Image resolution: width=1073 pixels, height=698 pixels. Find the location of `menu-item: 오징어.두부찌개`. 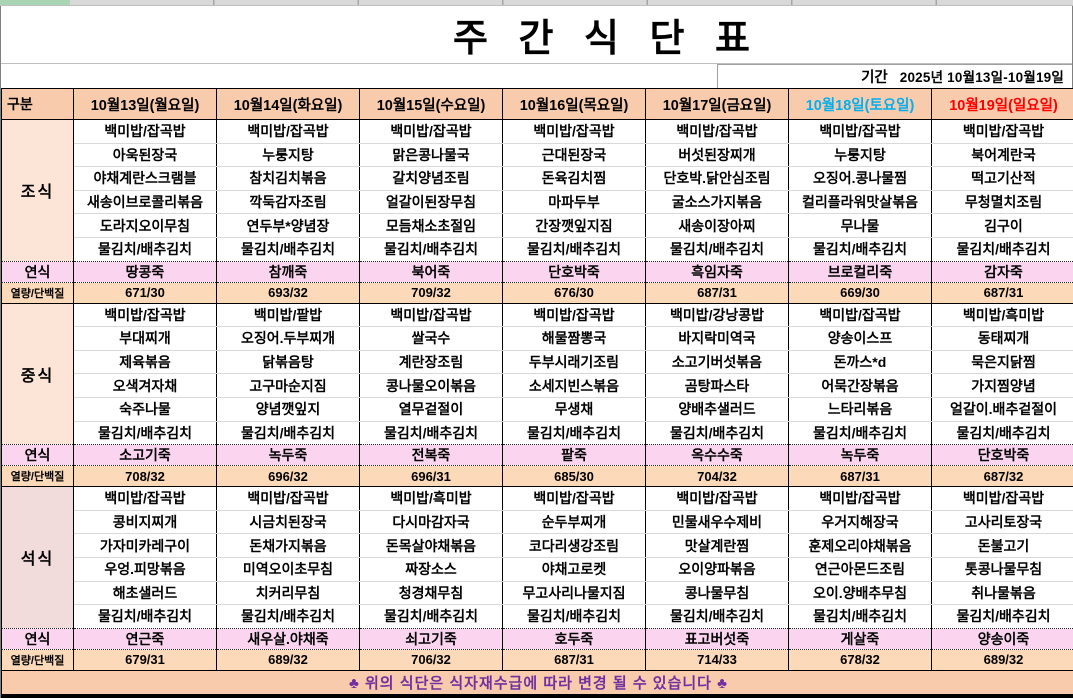

menu-item: 오징어.두부찌개 is located at coordinates (288, 339).